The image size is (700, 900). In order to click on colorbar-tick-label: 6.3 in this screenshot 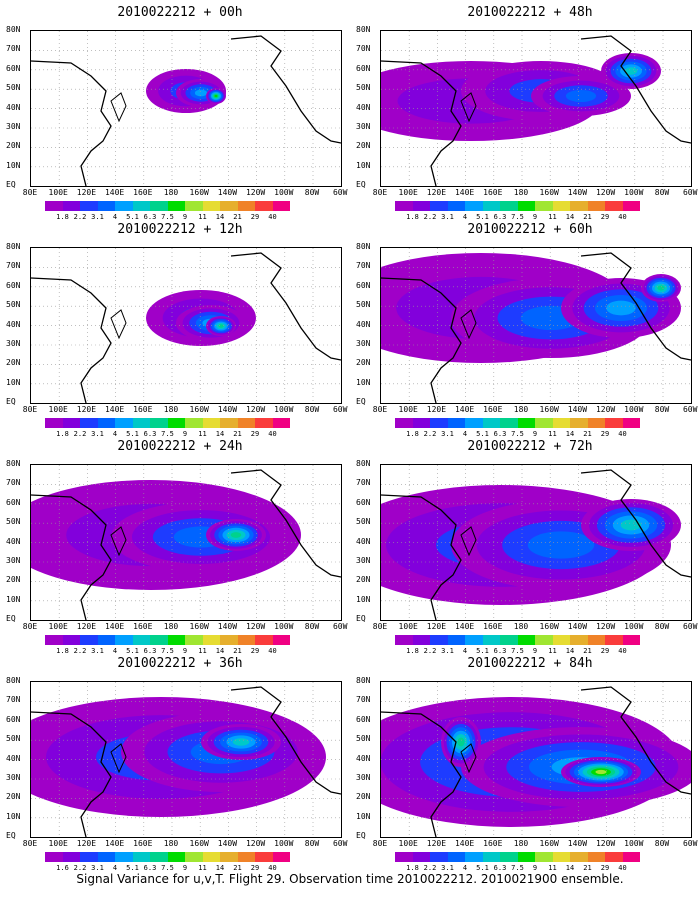, I will do `click(150, 868)`.